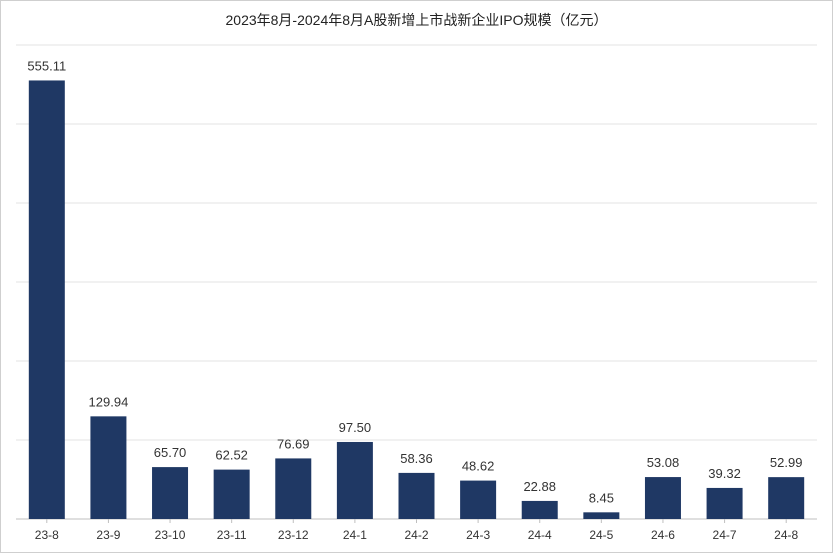  What do you see at coordinates (416, 535) in the screenshot?
I see `x-tick-label: 24-2` at bounding box center [416, 535].